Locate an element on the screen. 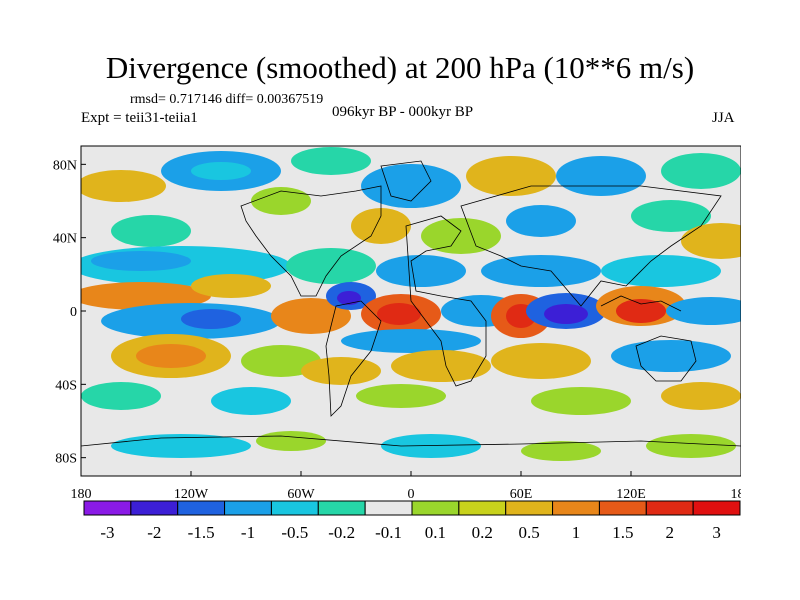  rmsd-label: rmsd= 0.717146 diff= 0.00367519 is located at coordinates (227, 99).